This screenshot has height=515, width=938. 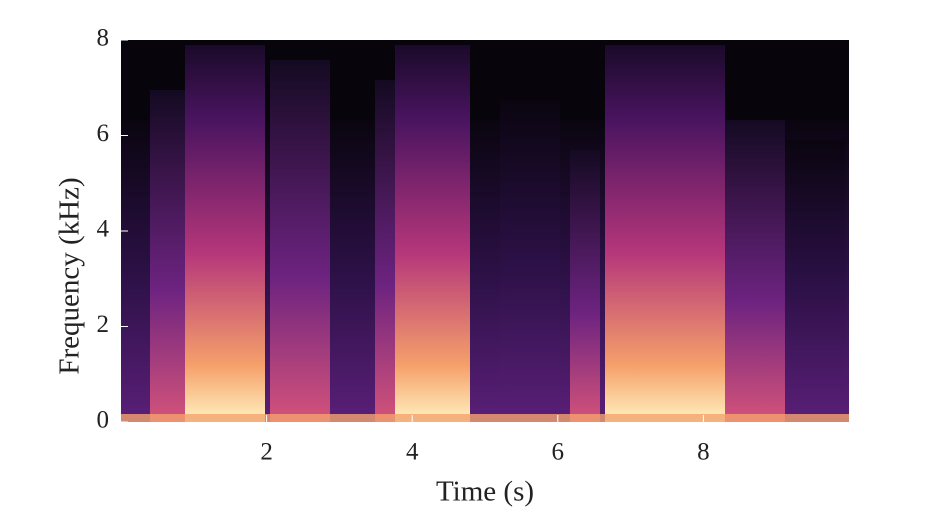 What do you see at coordinates (703, 452) in the screenshot?
I see `x-tick-label: 8` at bounding box center [703, 452].